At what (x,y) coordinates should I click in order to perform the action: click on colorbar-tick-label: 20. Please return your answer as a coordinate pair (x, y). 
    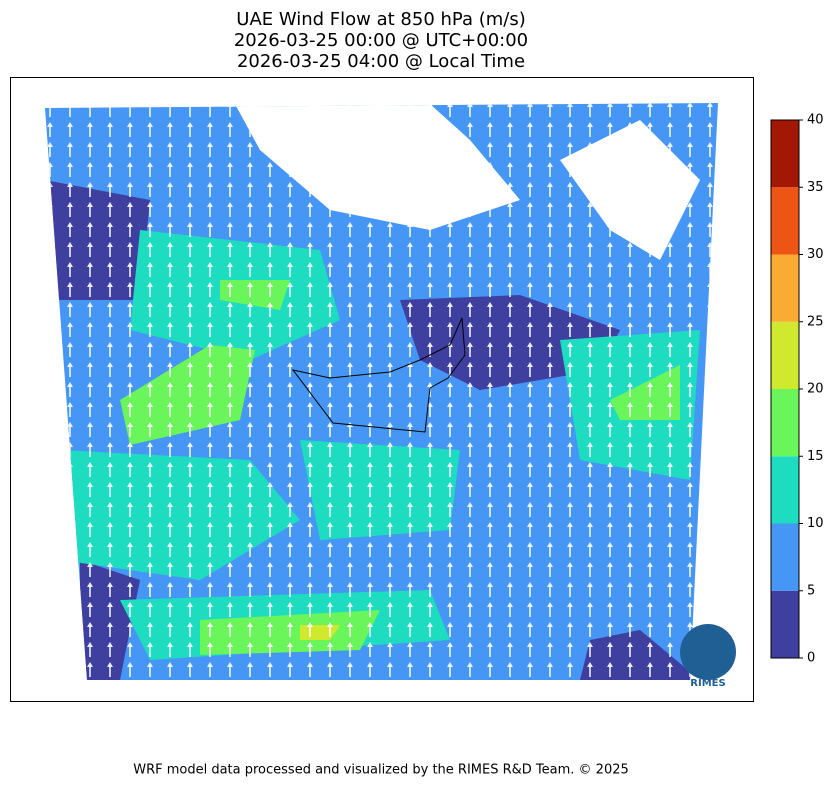
    Looking at the image, I should click on (815, 389).